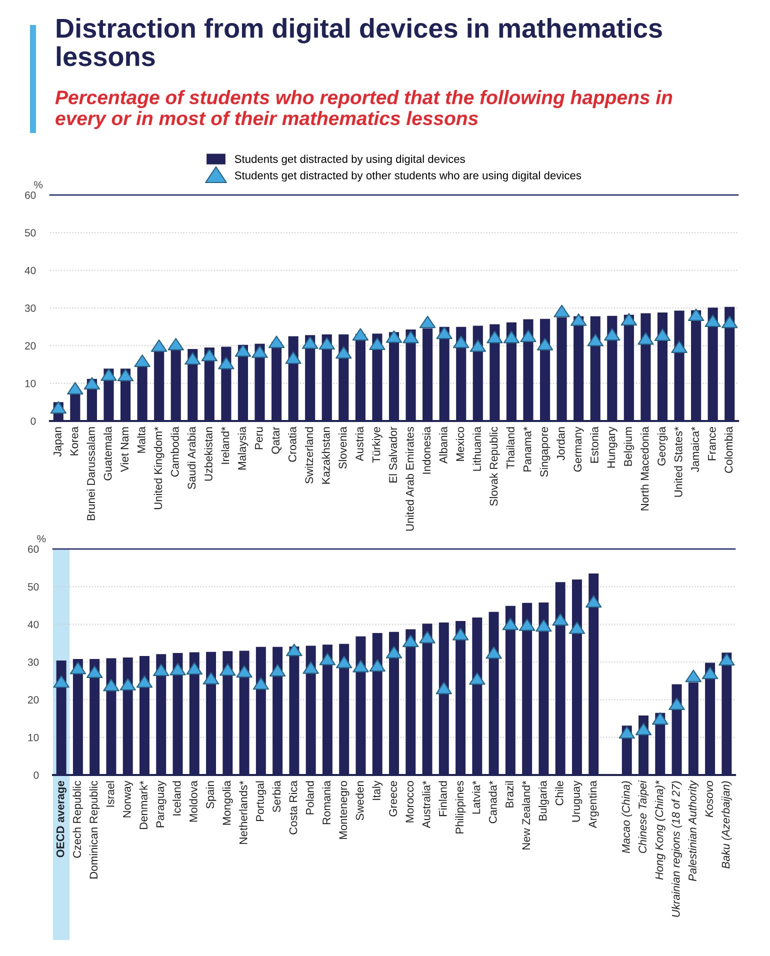 This screenshot has width=770, height=956. I want to click on x-tick-label: Croatia, so click(292, 444).